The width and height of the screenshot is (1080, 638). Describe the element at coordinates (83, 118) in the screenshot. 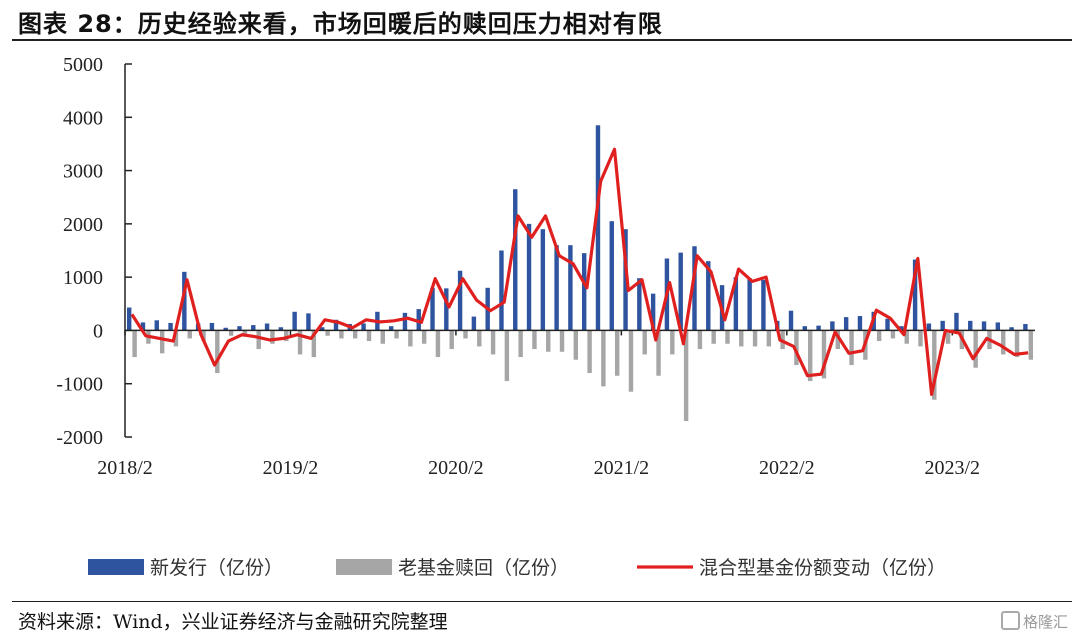

I see `y-tick-label: 4000` at that location.